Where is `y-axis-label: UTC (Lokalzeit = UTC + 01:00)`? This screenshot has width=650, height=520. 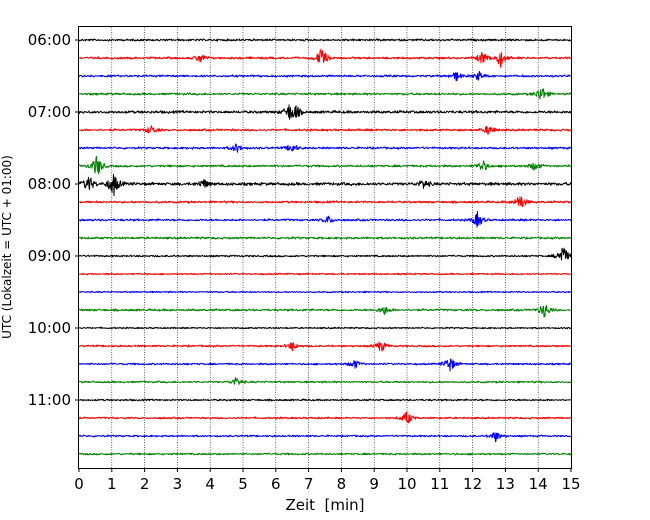 y-axis-label: UTC (Lokalzeit = UTC + 01:00) is located at coordinates (7, 247).